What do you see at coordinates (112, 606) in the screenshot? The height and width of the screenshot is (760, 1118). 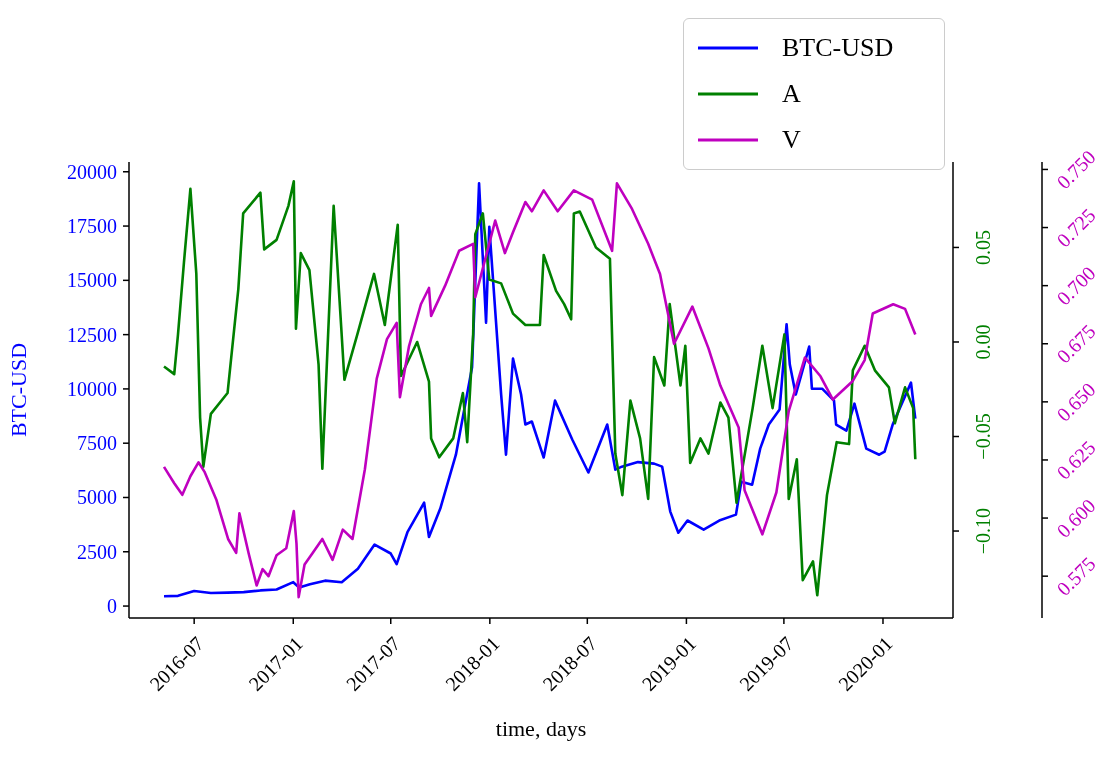 I see `y-tick-label: 0` at bounding box center [112, 606].